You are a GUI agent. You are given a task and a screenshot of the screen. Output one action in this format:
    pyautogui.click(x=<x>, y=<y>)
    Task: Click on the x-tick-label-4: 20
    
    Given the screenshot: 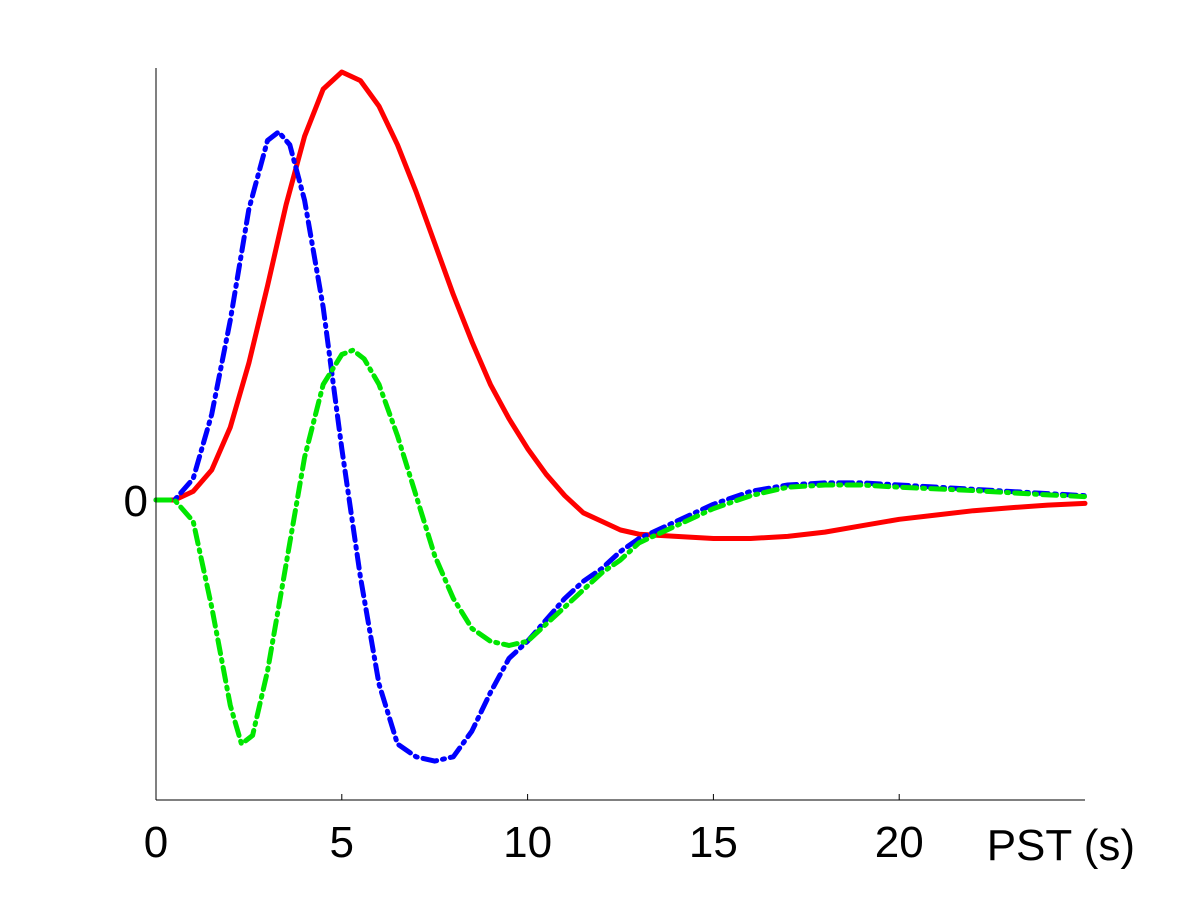 What is the action you would take?
    pyautogui.click(x=899, y=842)
    